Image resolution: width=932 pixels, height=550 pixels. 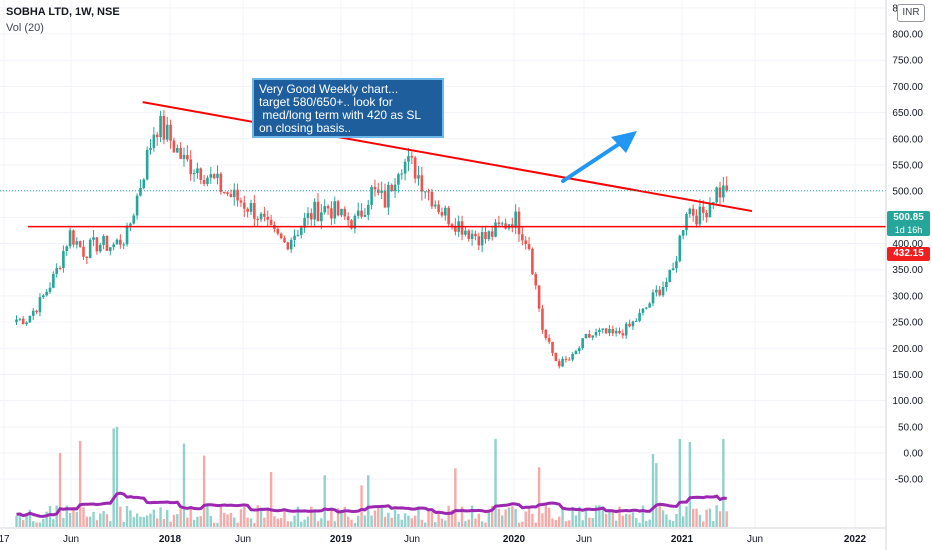 I want to click on time-tick-label: Jun, so click(x=71, y=539).